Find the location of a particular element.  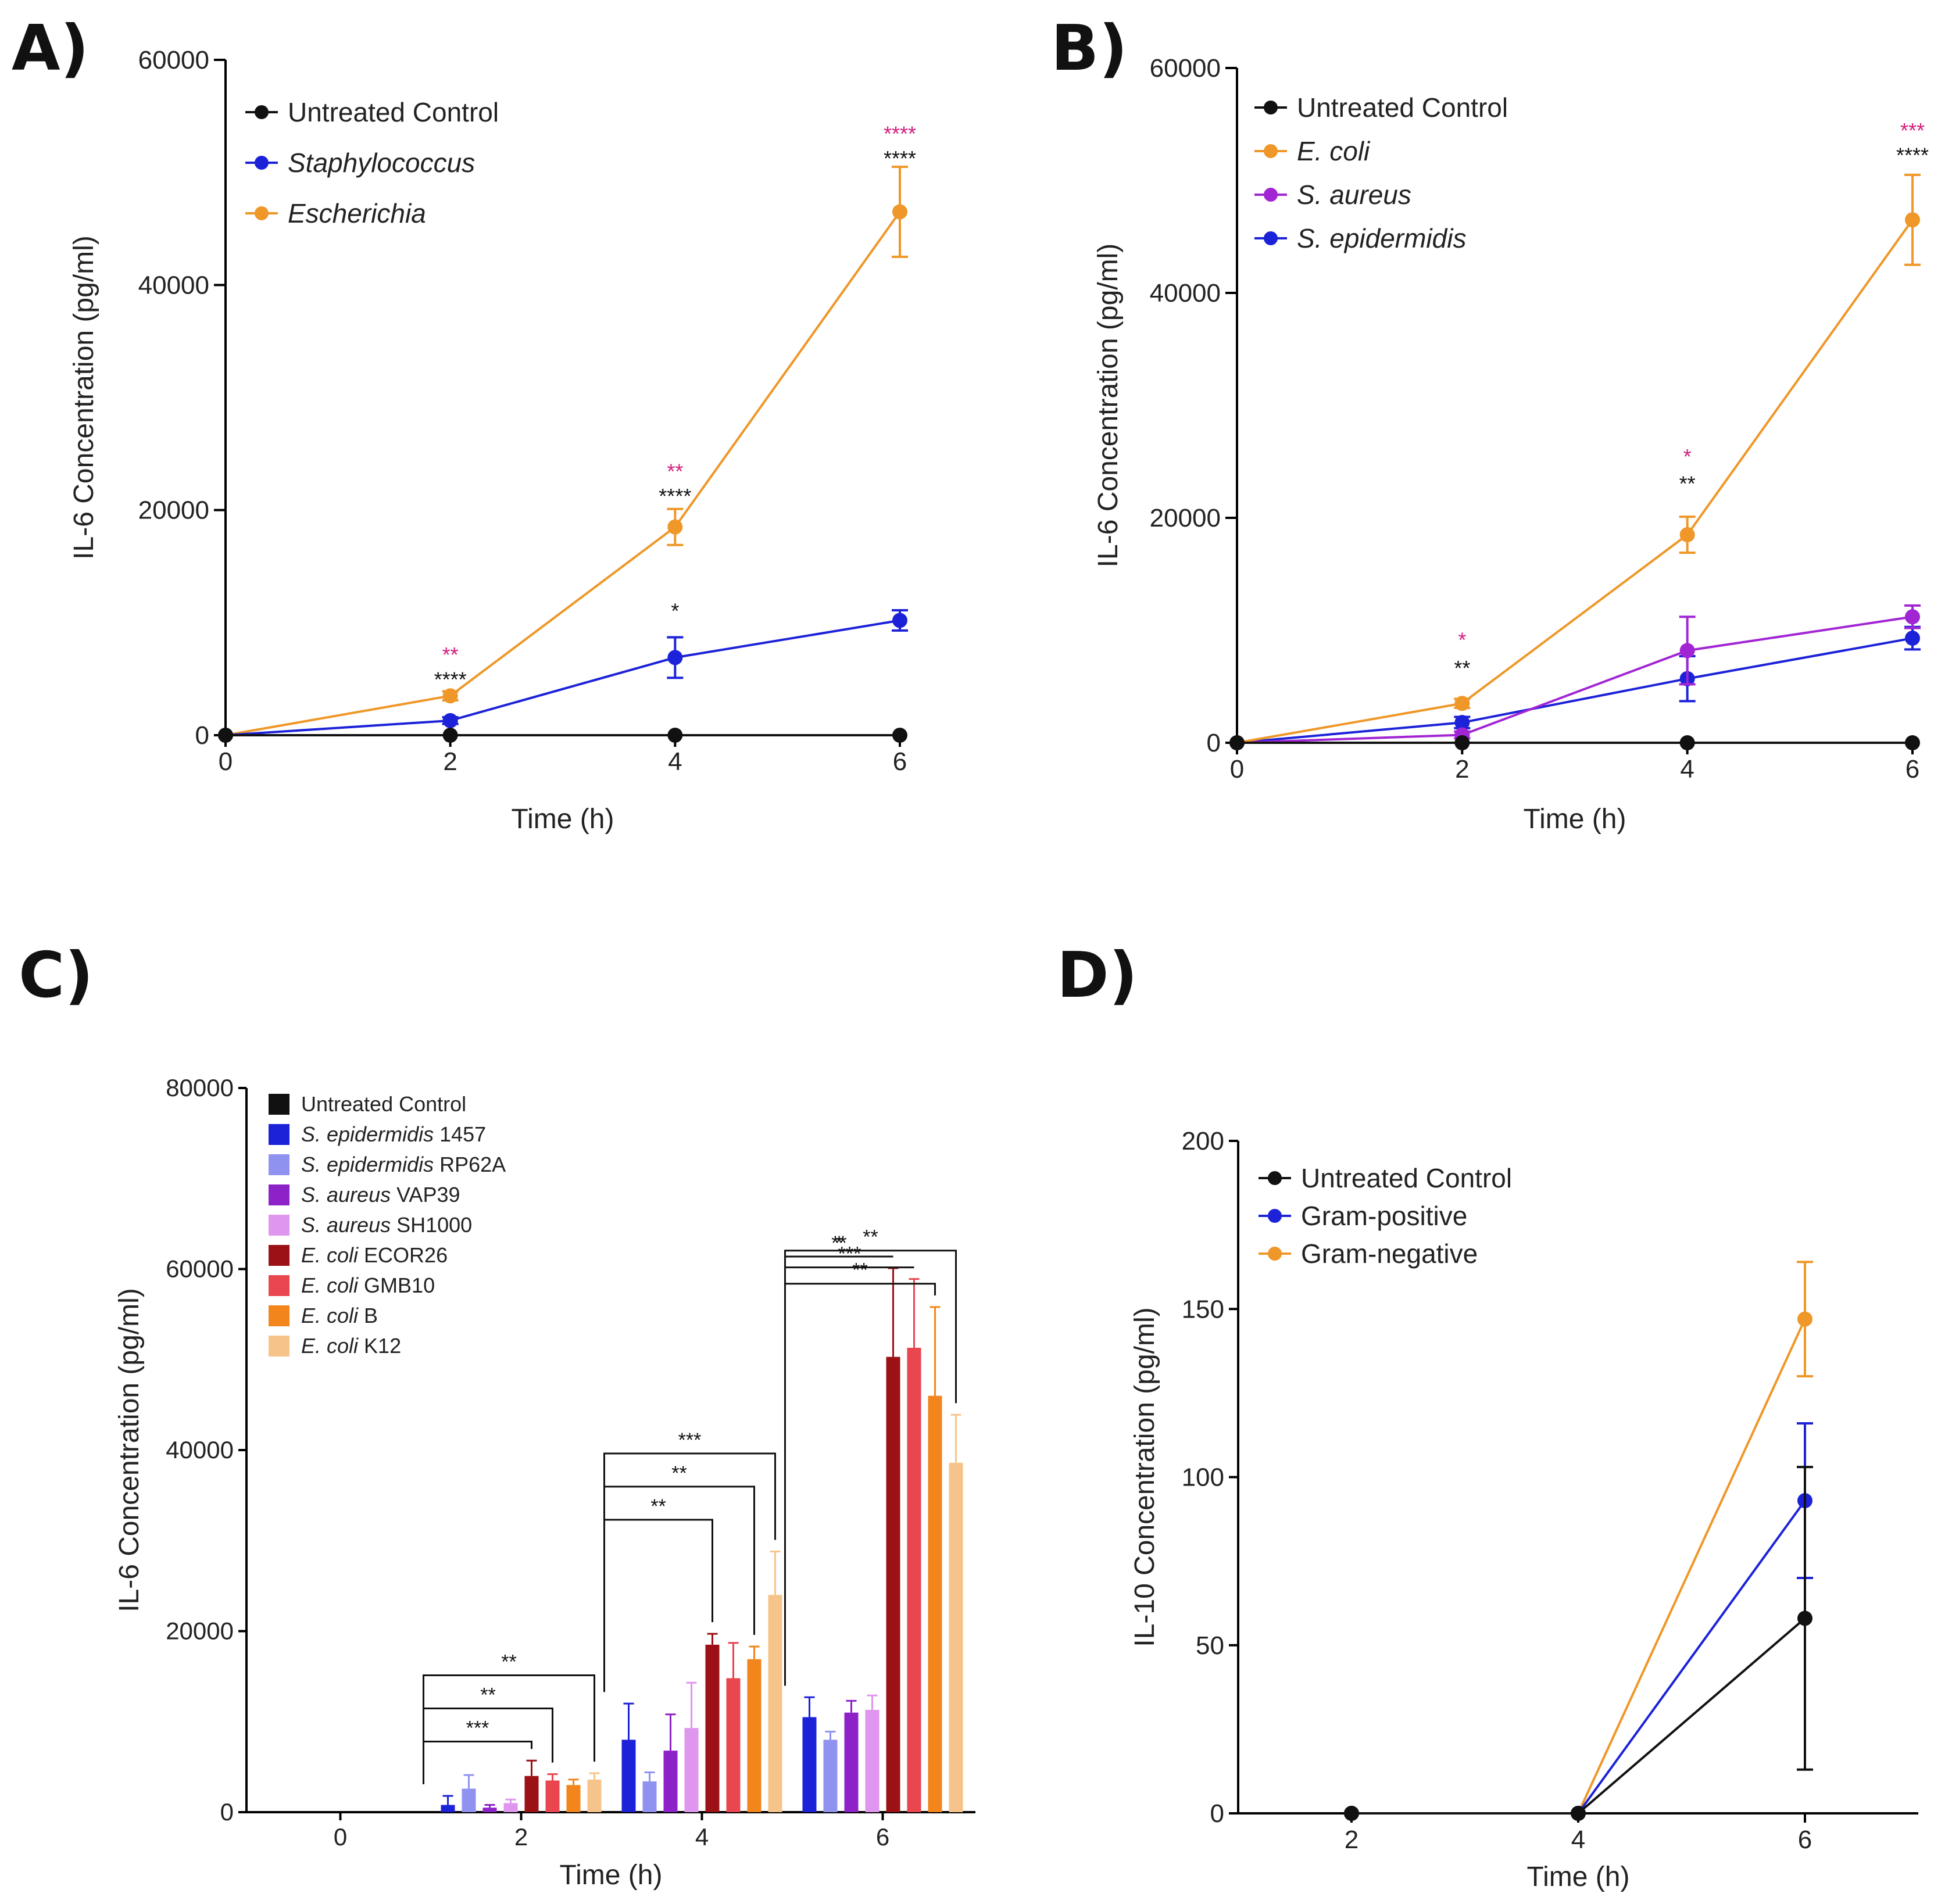

y-tick-label: 80000 is located at coordinates (200, 1088).